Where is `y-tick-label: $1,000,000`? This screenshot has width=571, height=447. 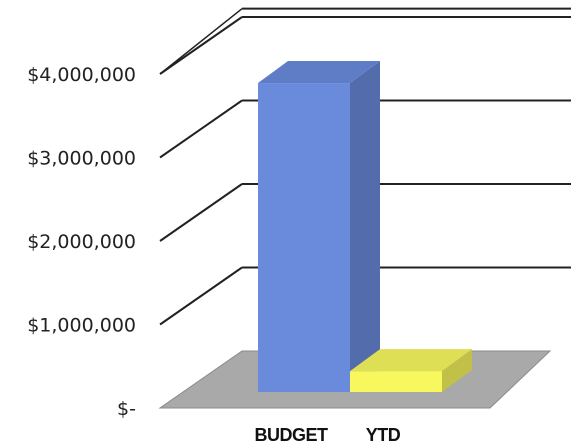 y-tick-label: $1,000,000 is located at coordinates (81, 326).